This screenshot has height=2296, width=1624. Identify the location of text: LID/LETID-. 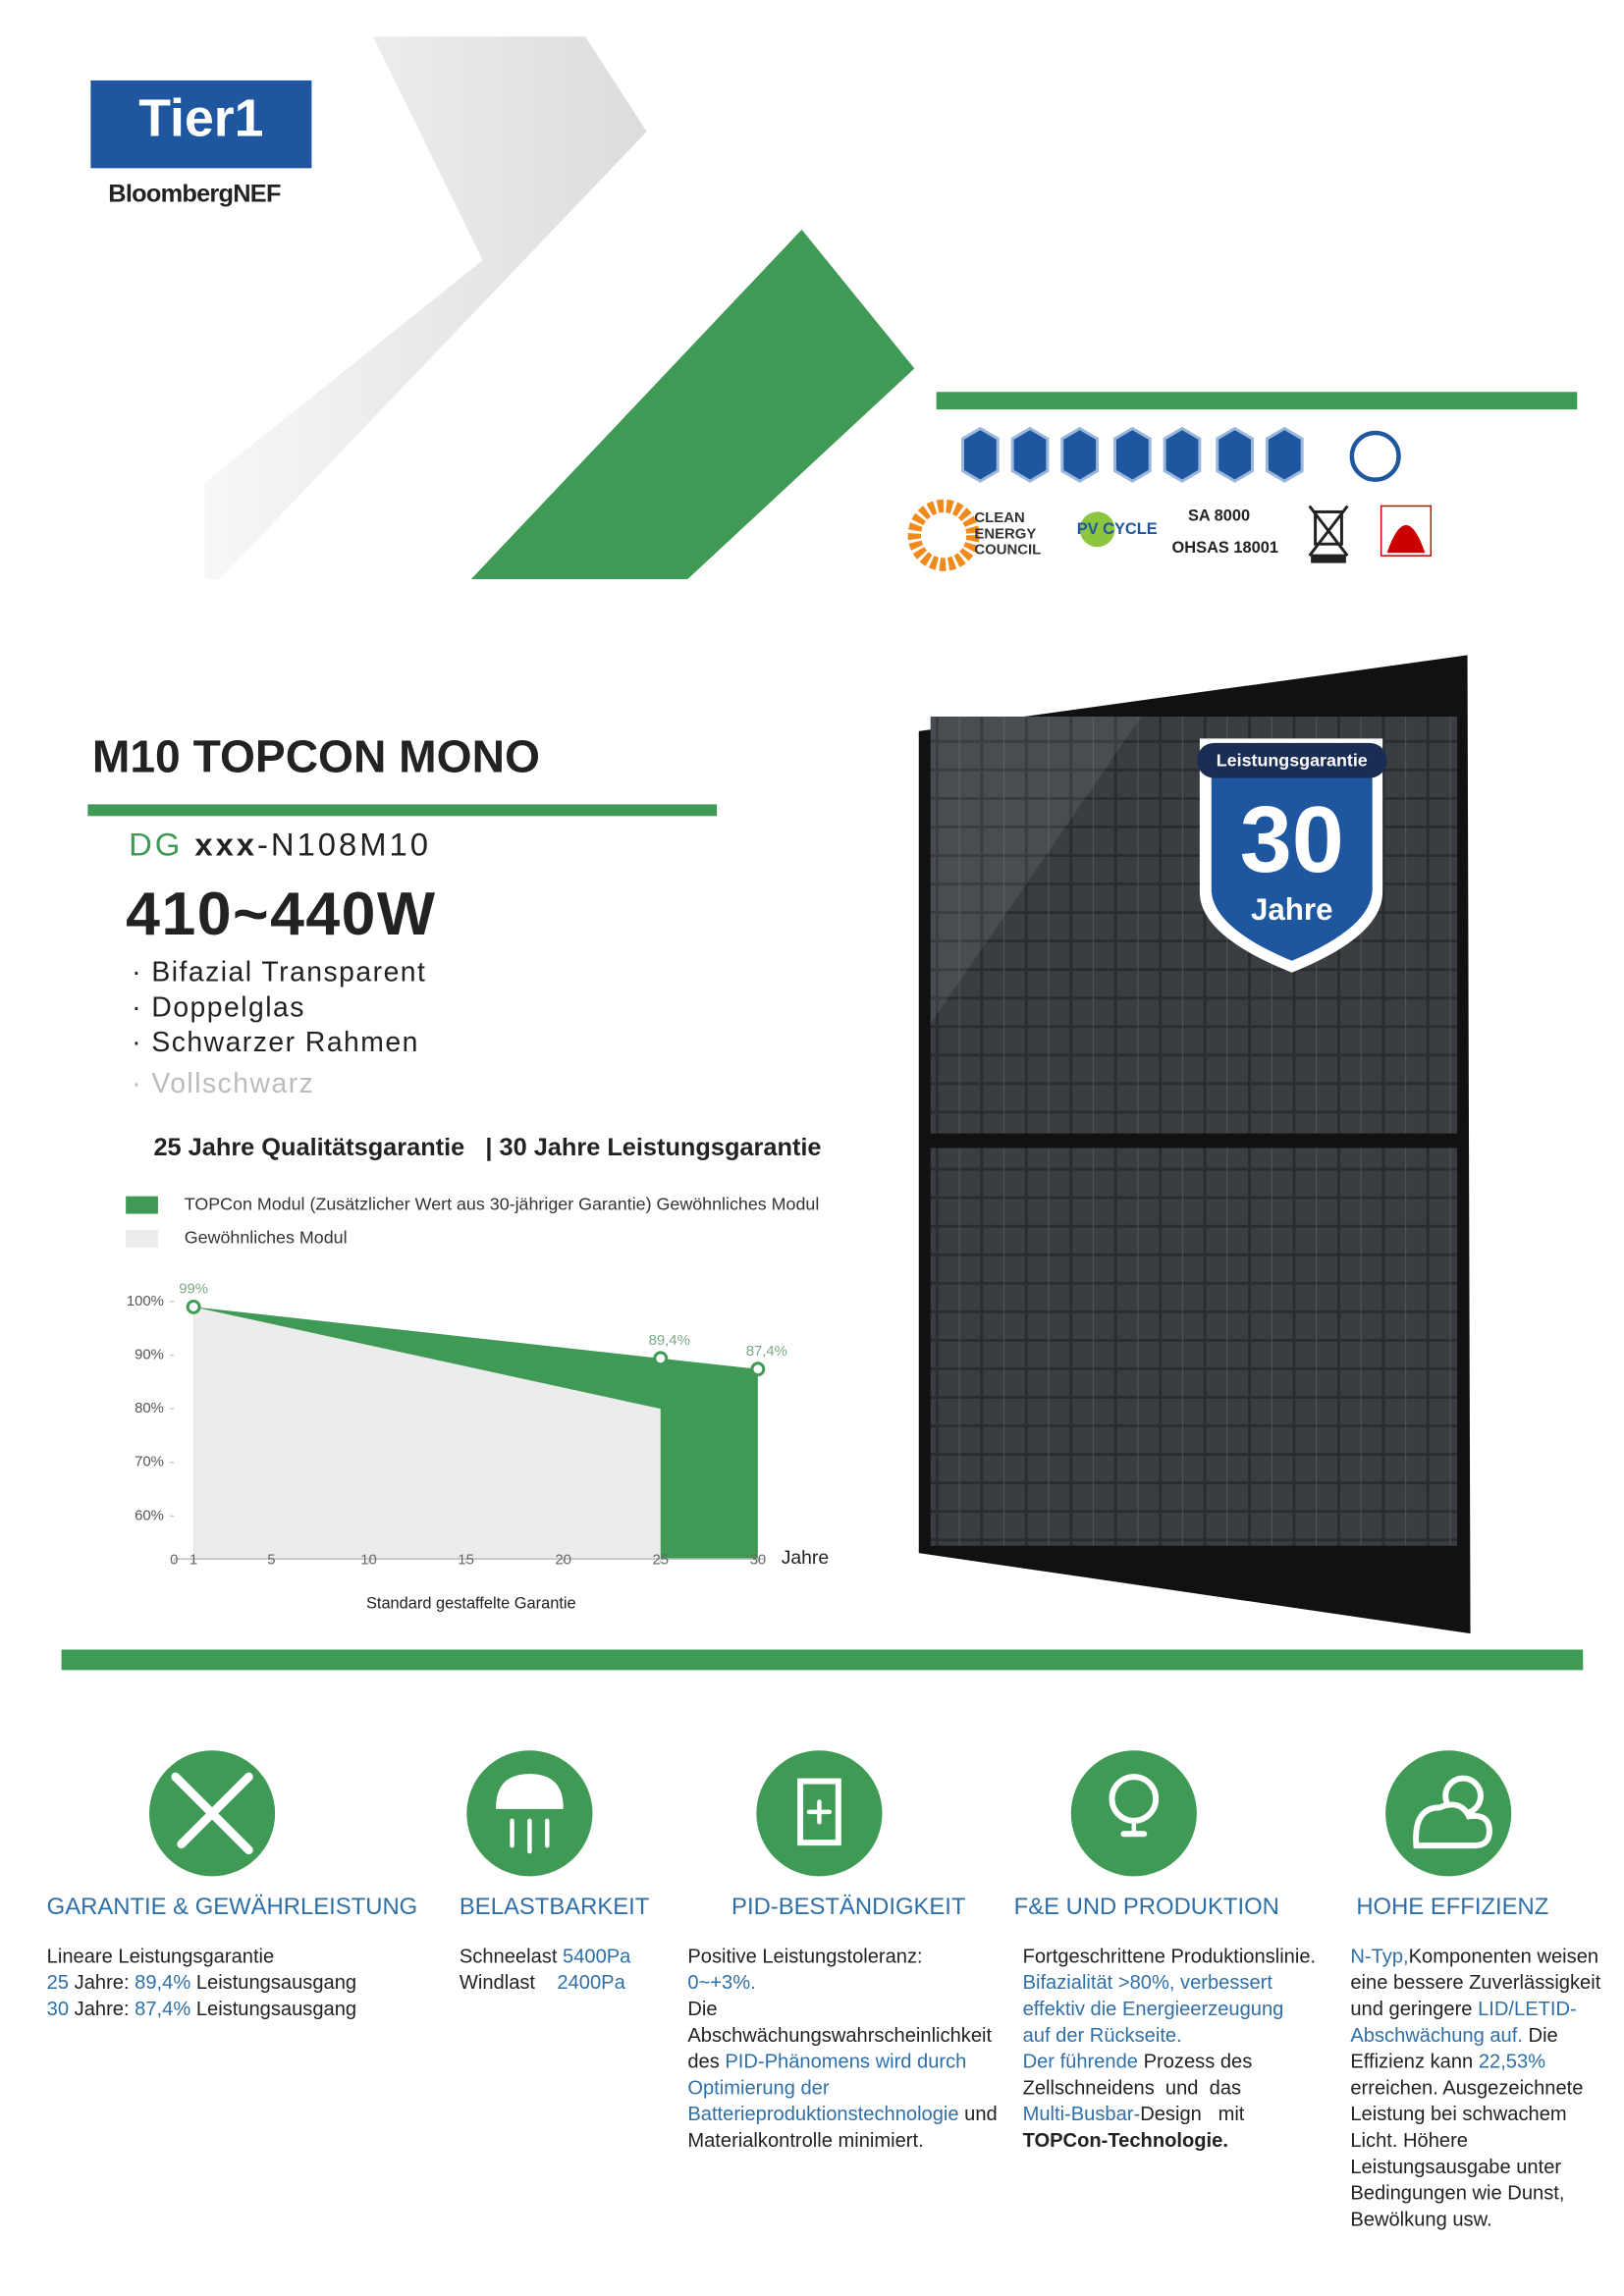
(1527, 2009).